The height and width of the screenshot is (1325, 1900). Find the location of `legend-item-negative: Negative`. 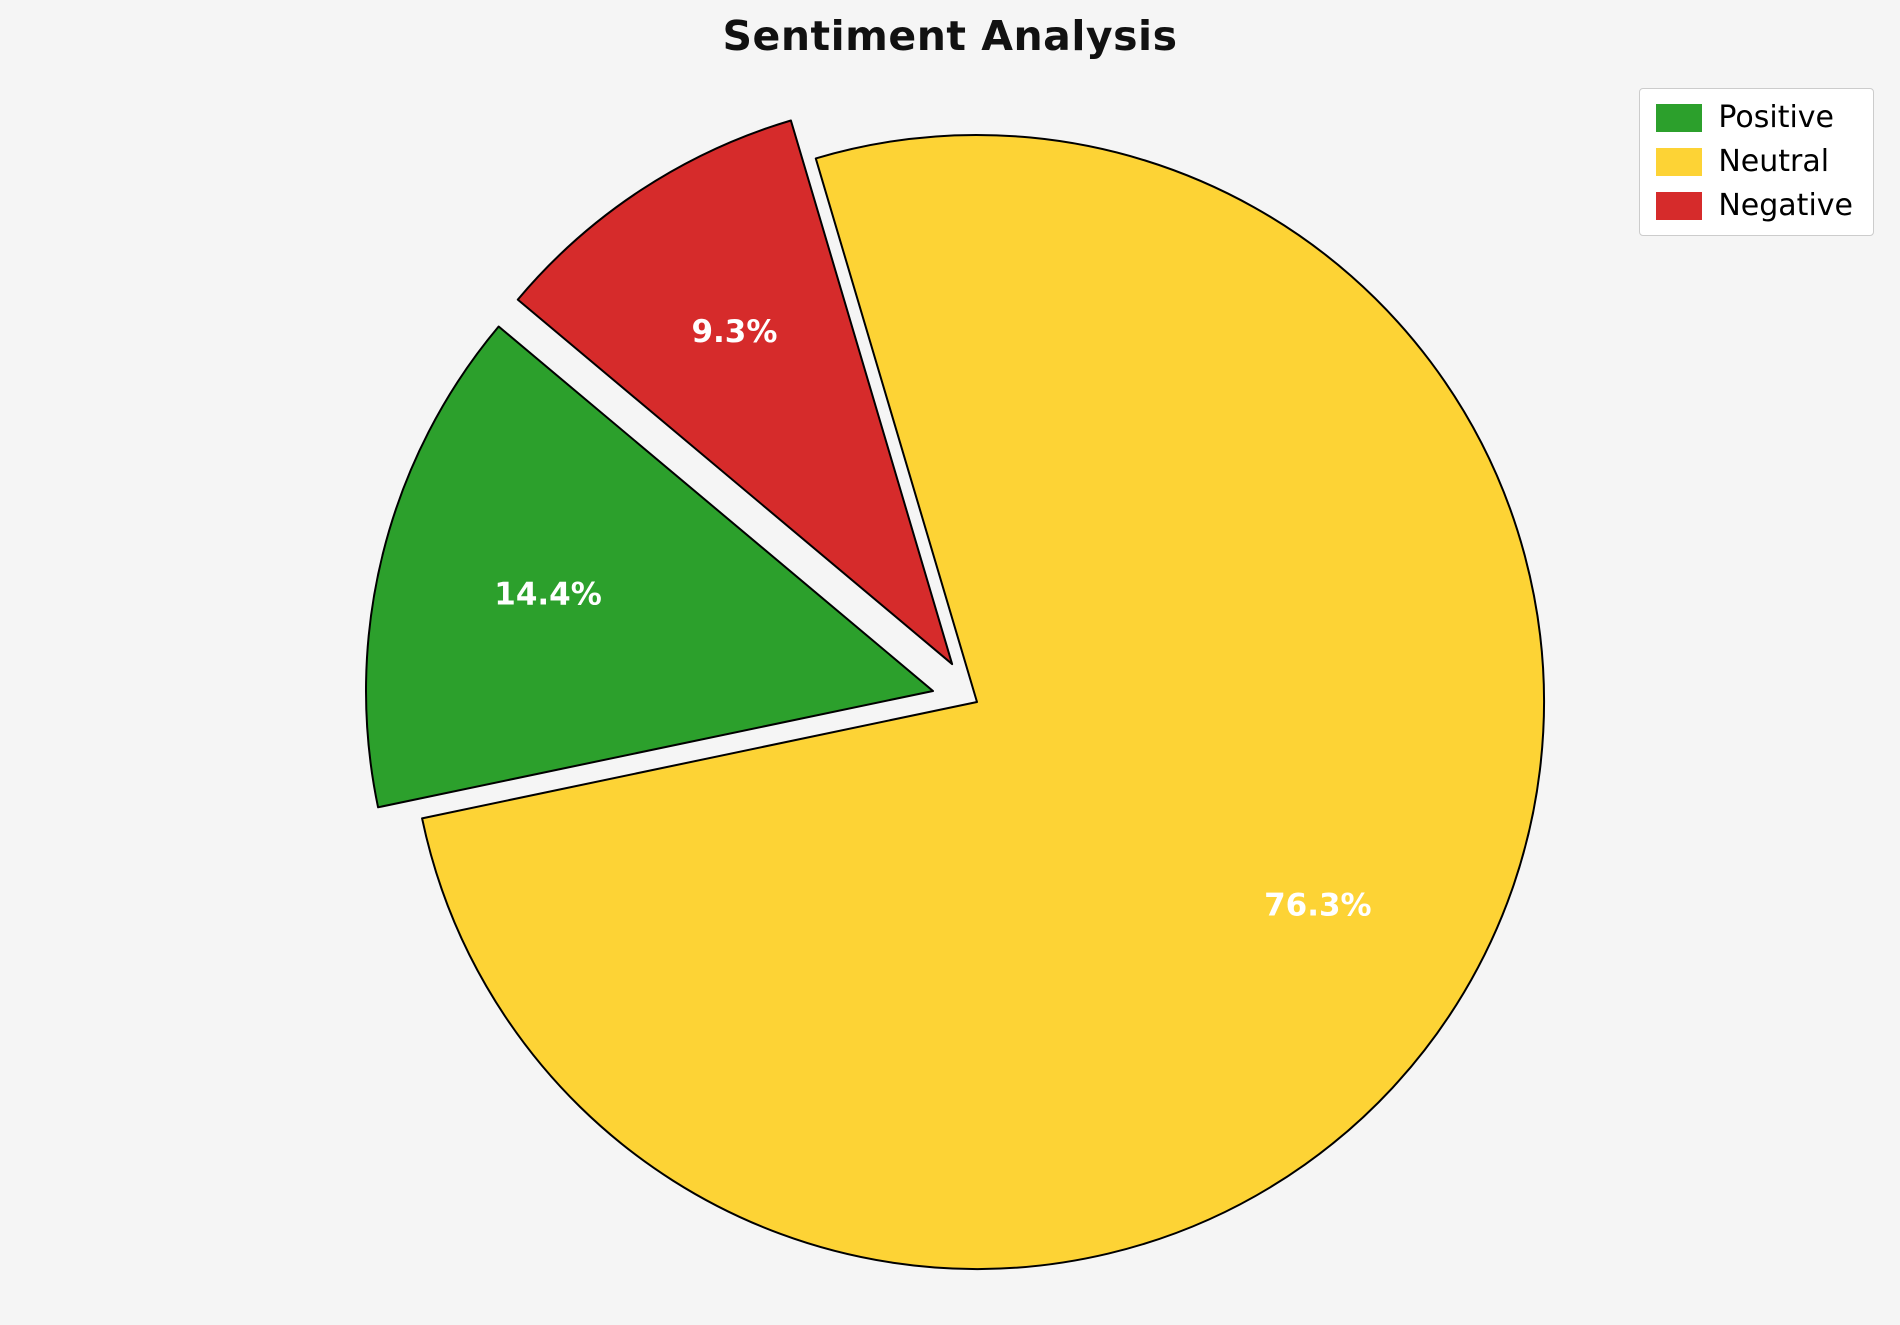

legend-item-negative: Negative is located at coordinates (1754, 206).